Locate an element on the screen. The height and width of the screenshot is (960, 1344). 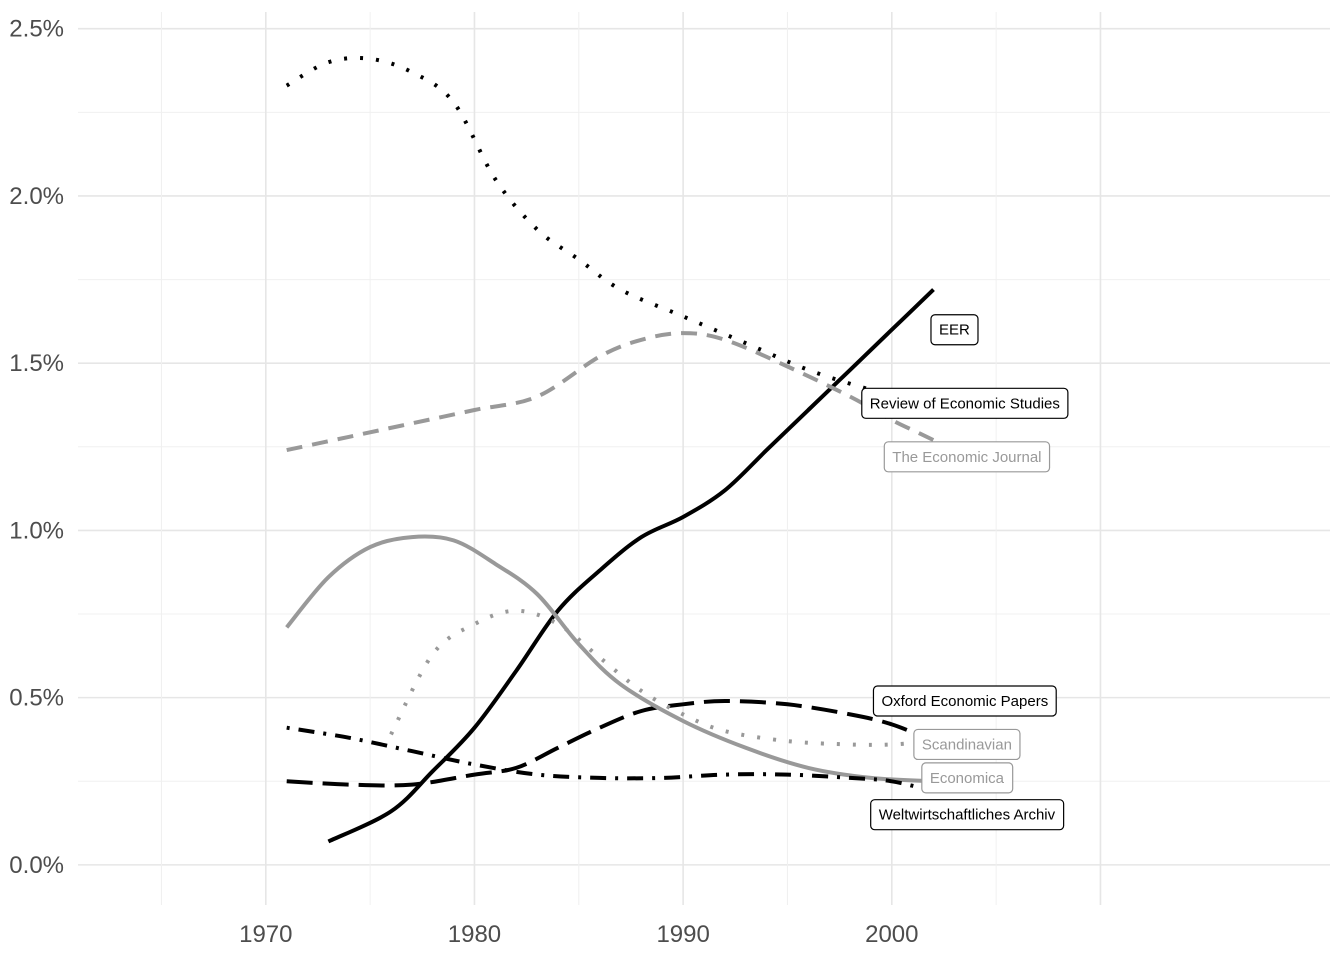
y-tick-label: 2.0% is located at coordinates (36, 196).